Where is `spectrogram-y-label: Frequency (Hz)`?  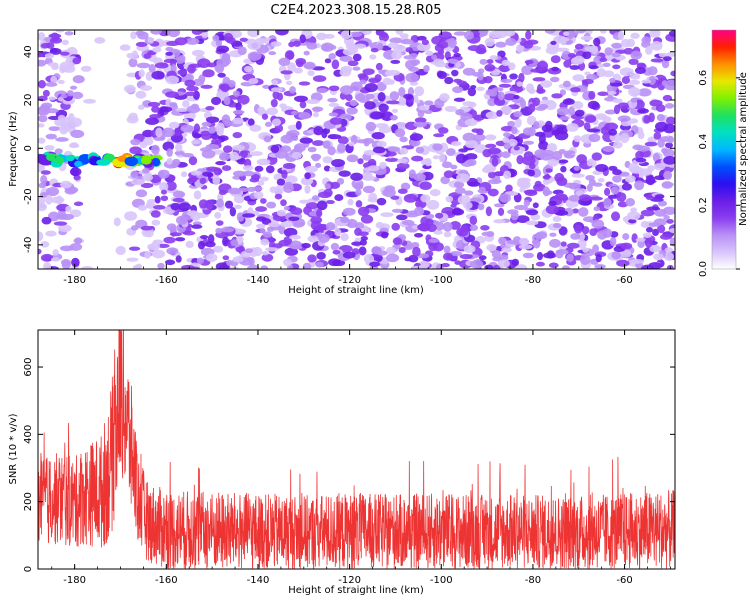 spectrogram-y-label: Frequency (Hz) is located at coordinates (13, 149).